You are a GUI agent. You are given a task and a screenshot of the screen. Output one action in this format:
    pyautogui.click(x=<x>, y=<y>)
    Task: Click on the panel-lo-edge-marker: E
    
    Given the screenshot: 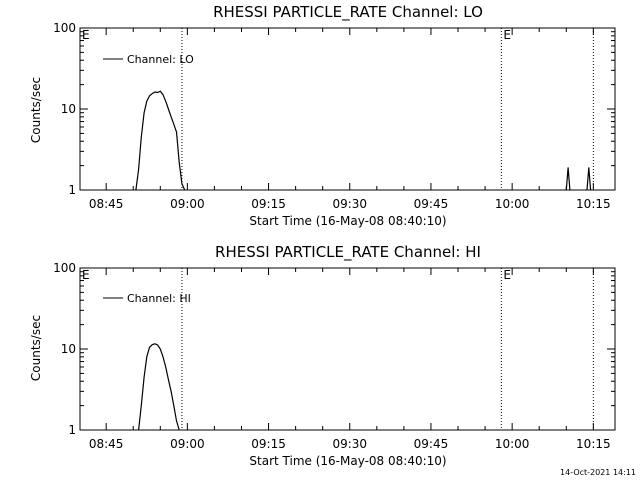 What is the action you would take?
    pyautogui.click(x=86, y=35)
    